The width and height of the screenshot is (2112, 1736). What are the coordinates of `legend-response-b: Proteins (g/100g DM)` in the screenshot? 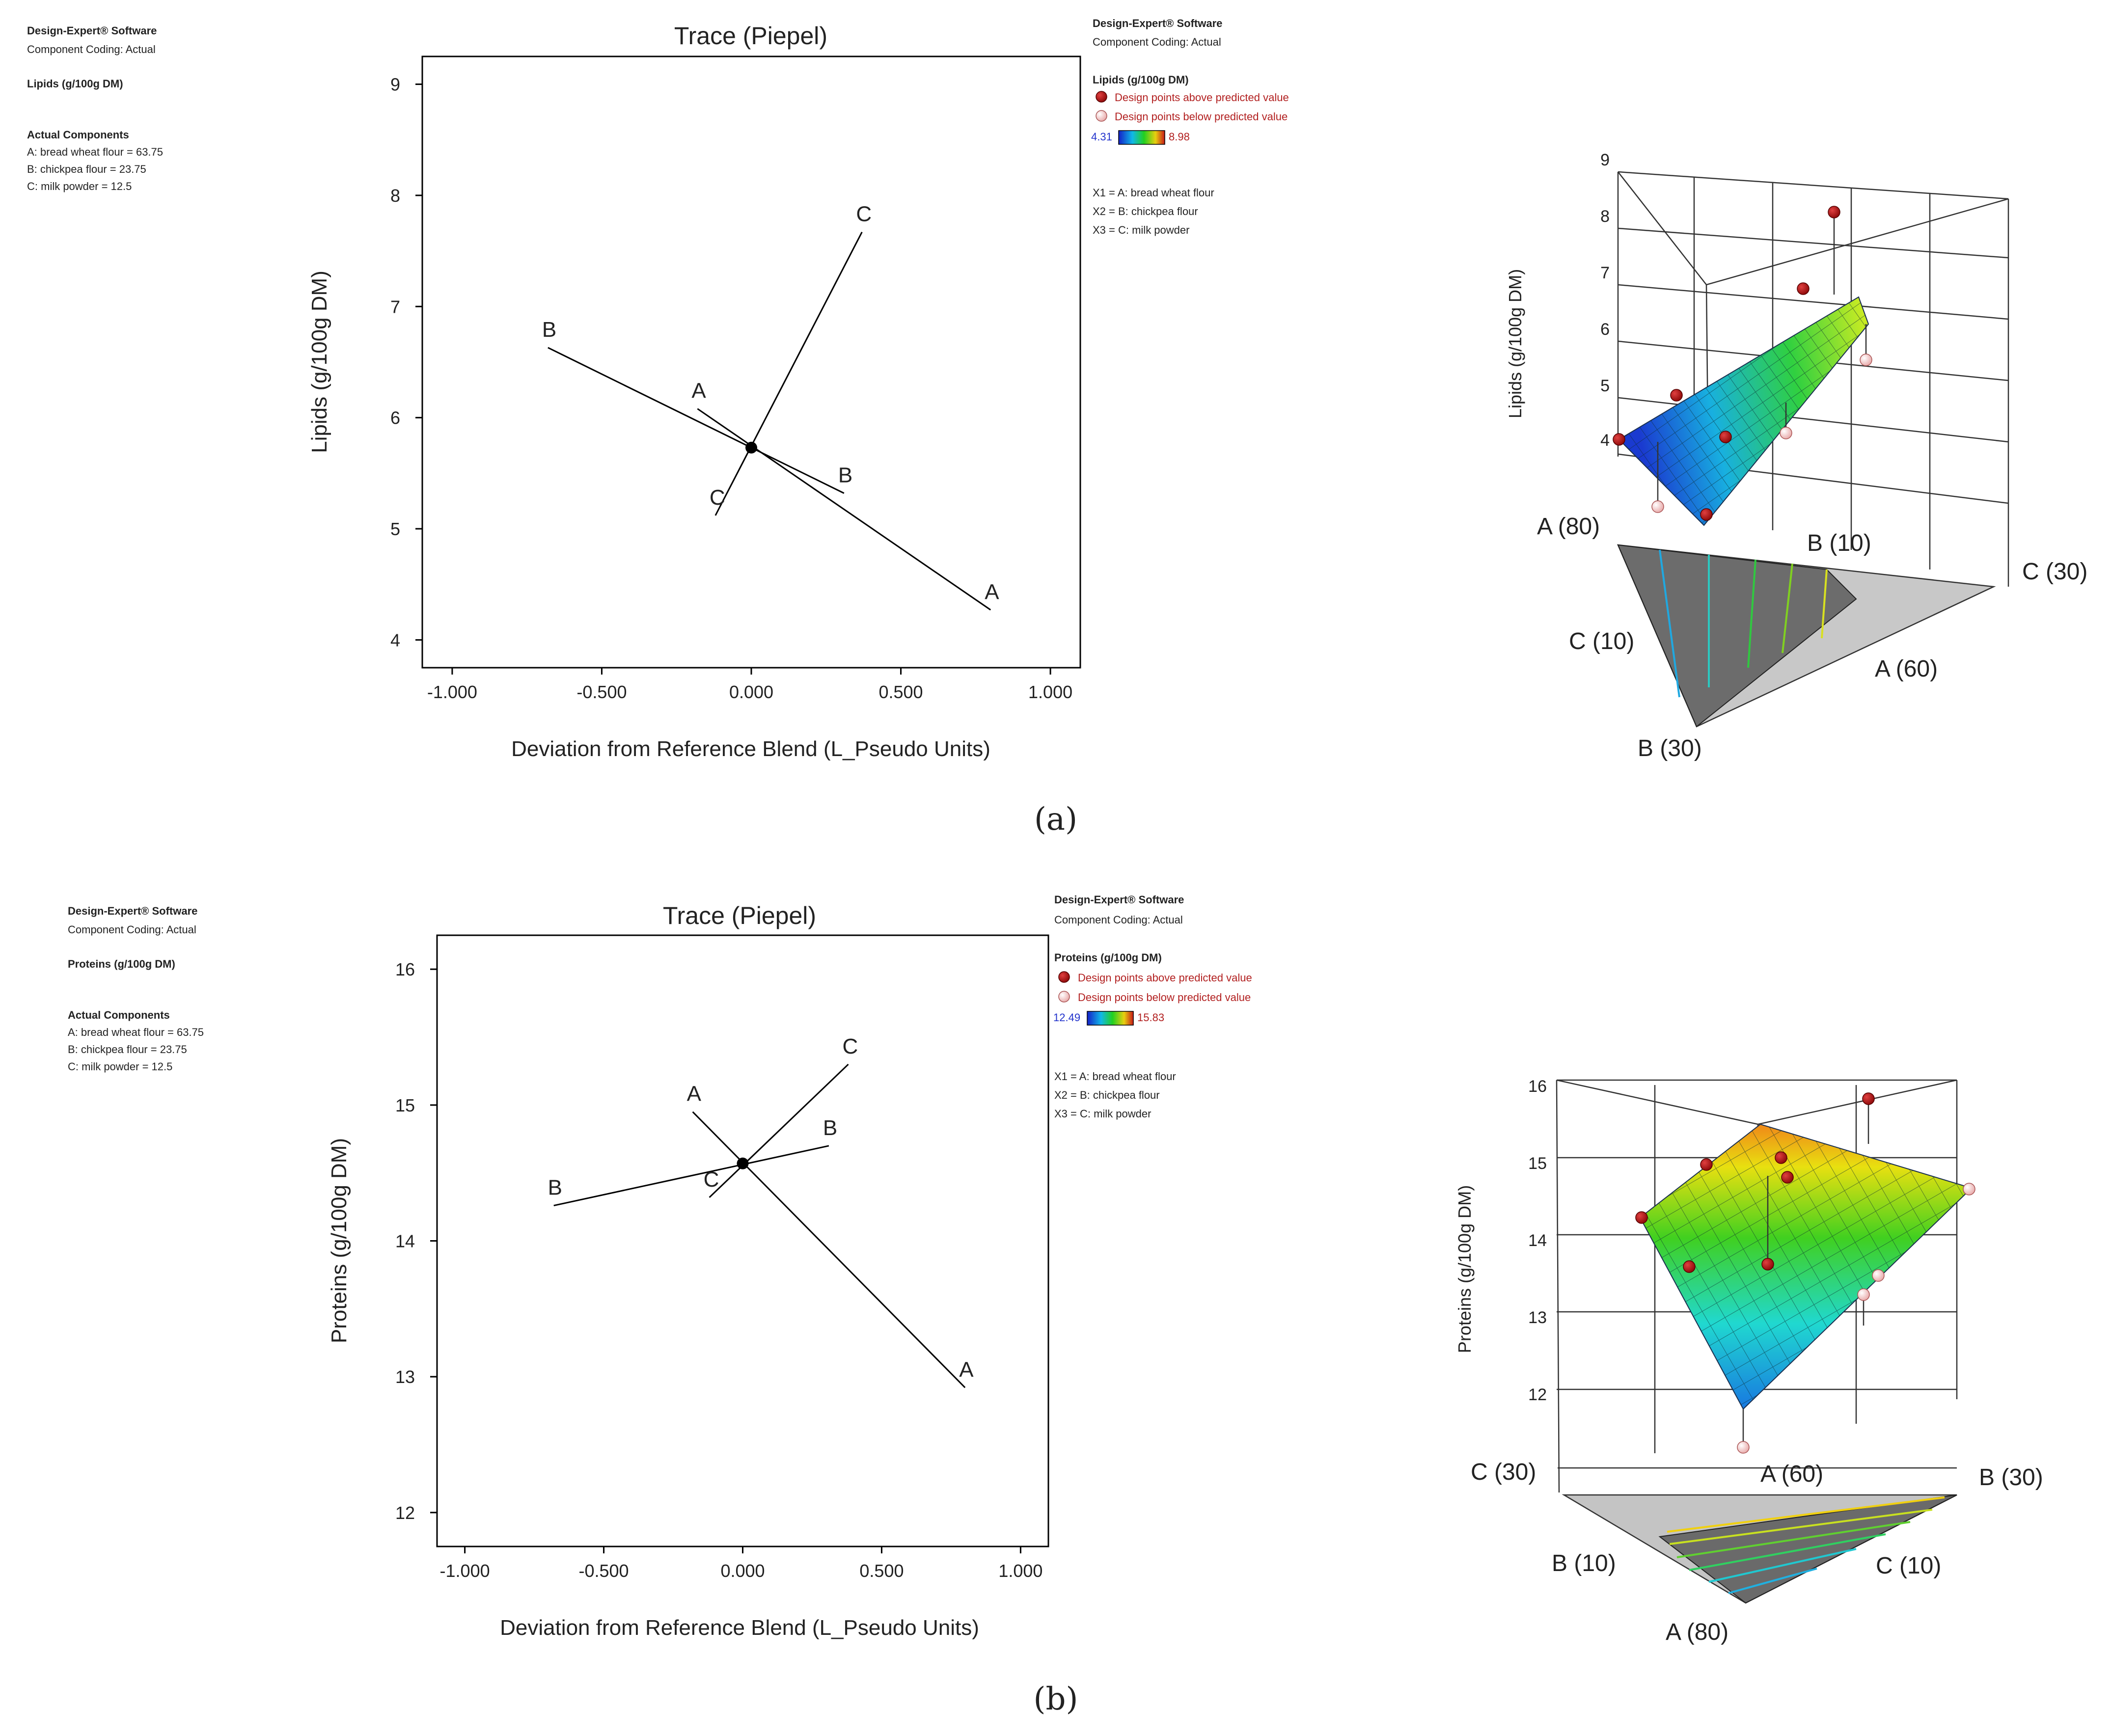 It's located at (1108, 957).